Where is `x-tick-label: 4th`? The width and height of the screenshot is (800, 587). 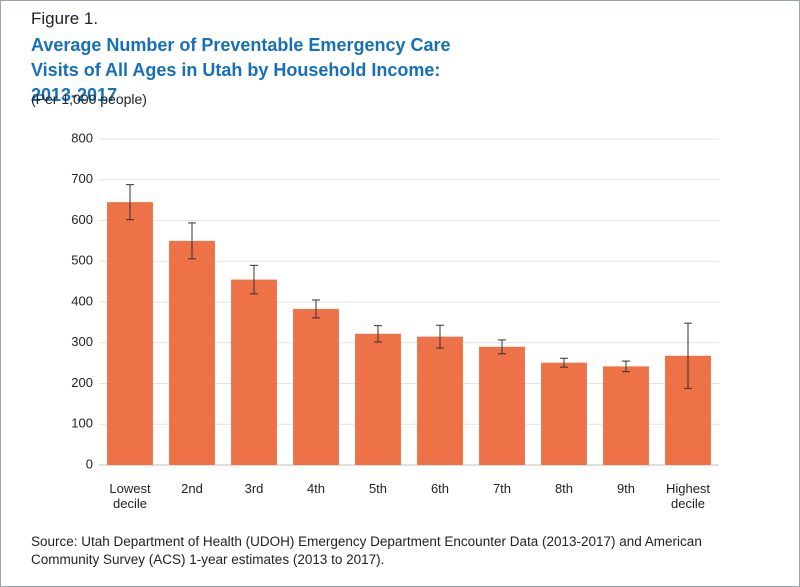
x-tick-label: 4th is located at coordinates (316, 488).